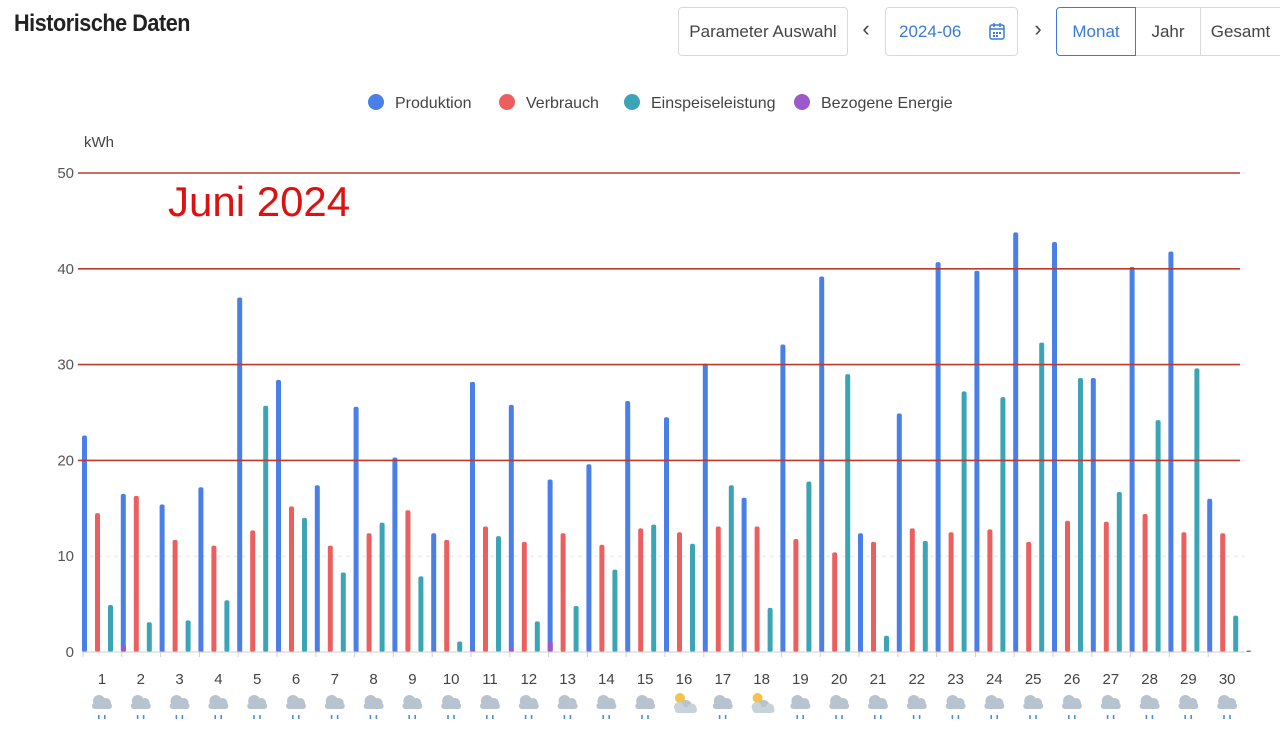 This screenshot has width=1280, height=732. Describe the element at coordinates (562, 103) in the screenshot. I see `legend-label: Verbrauch` at that location.